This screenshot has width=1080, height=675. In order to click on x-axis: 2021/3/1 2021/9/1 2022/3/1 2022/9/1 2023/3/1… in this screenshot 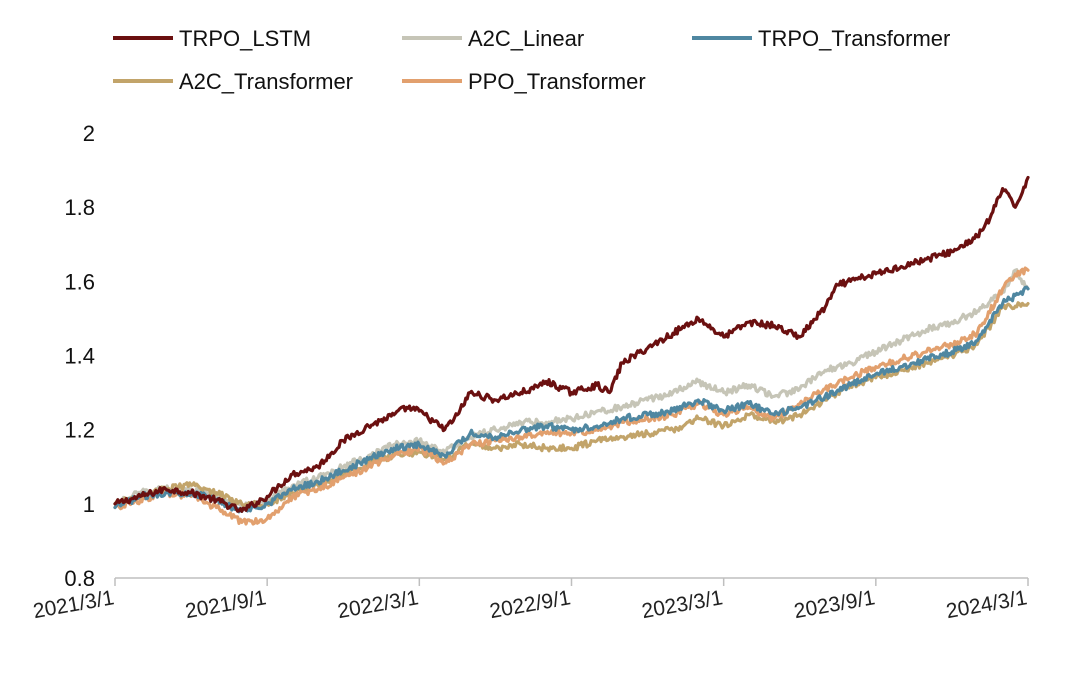, I will do `click(530, 600)`.